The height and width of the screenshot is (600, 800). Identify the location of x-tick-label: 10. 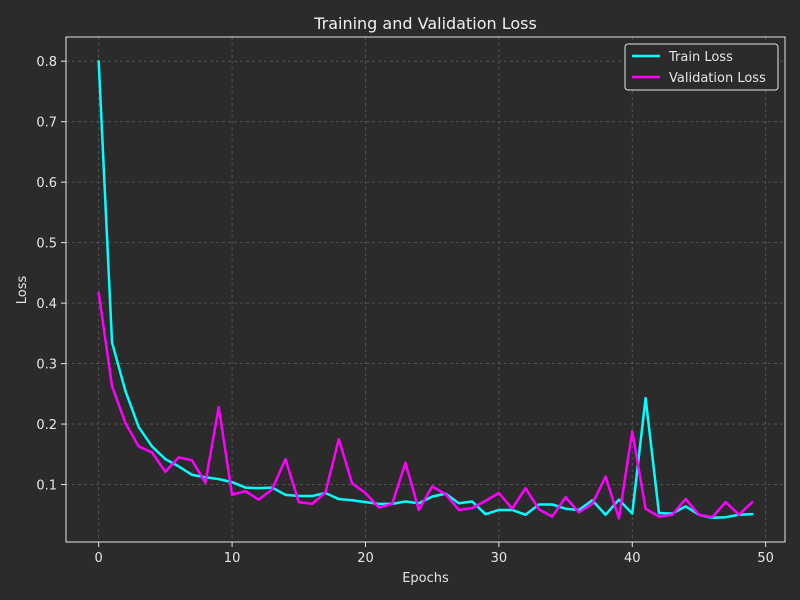
(232, 558).